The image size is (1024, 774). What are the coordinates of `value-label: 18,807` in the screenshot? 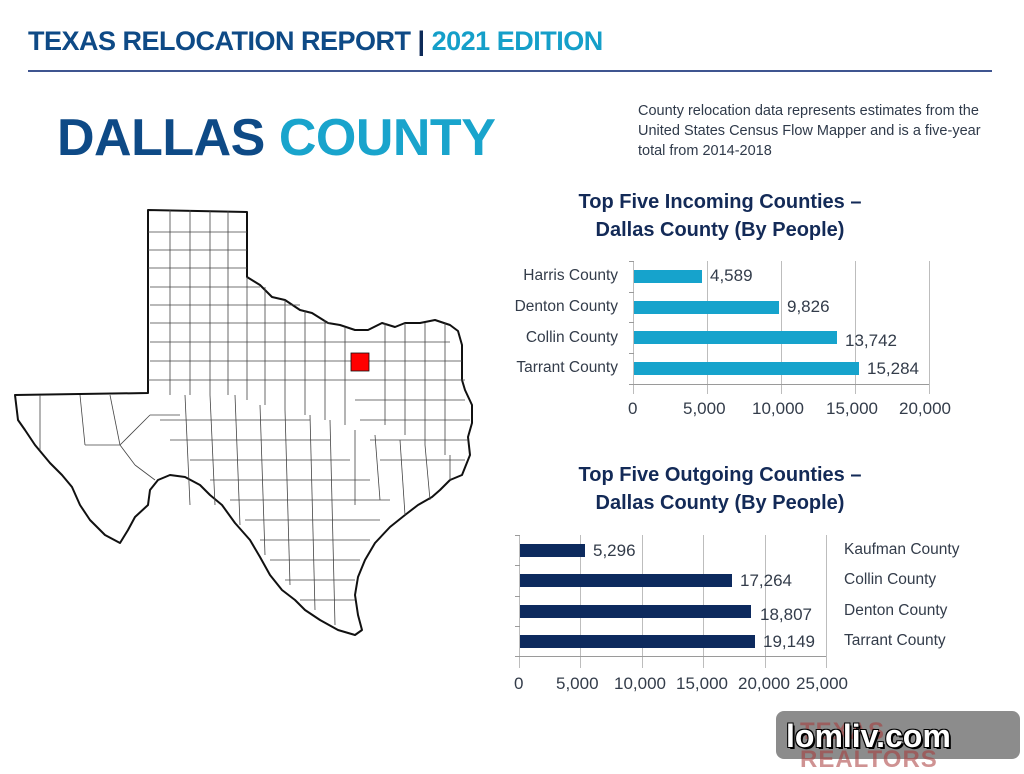 It's located at (786, 614).